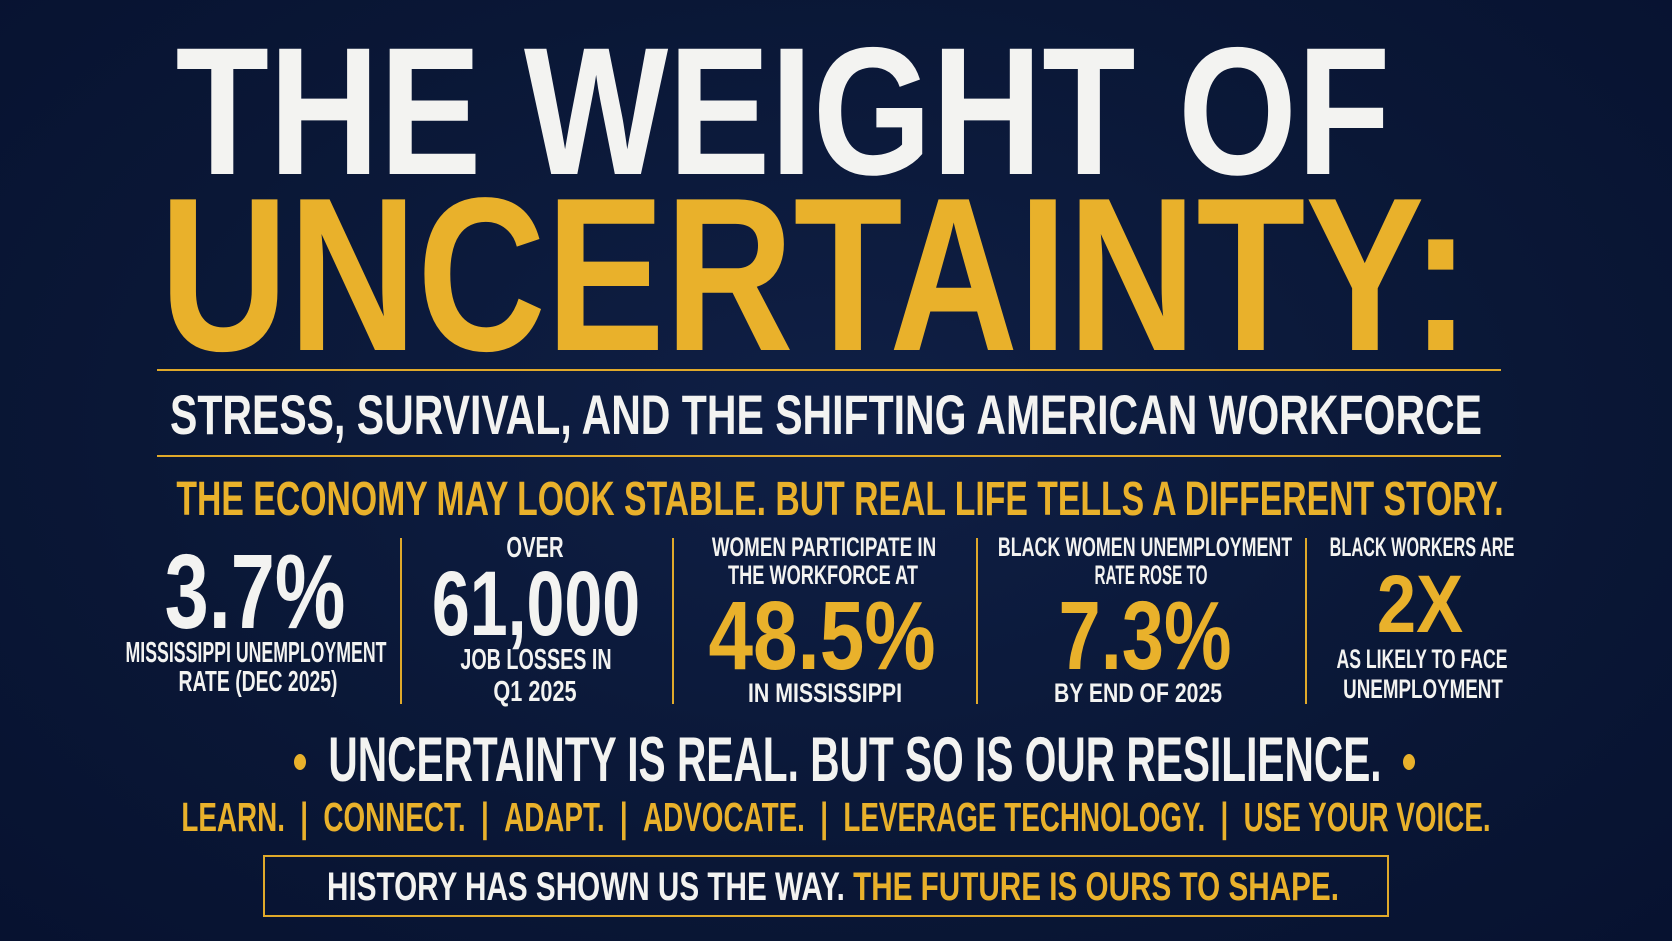 The height and width of the screenshot is (941, 1672). What do you see at coordinates (1367, 817) in the screenshot?
I see `action-use-your-voice: USE YOUR VOICE.` at bounding box center [1367, 817].